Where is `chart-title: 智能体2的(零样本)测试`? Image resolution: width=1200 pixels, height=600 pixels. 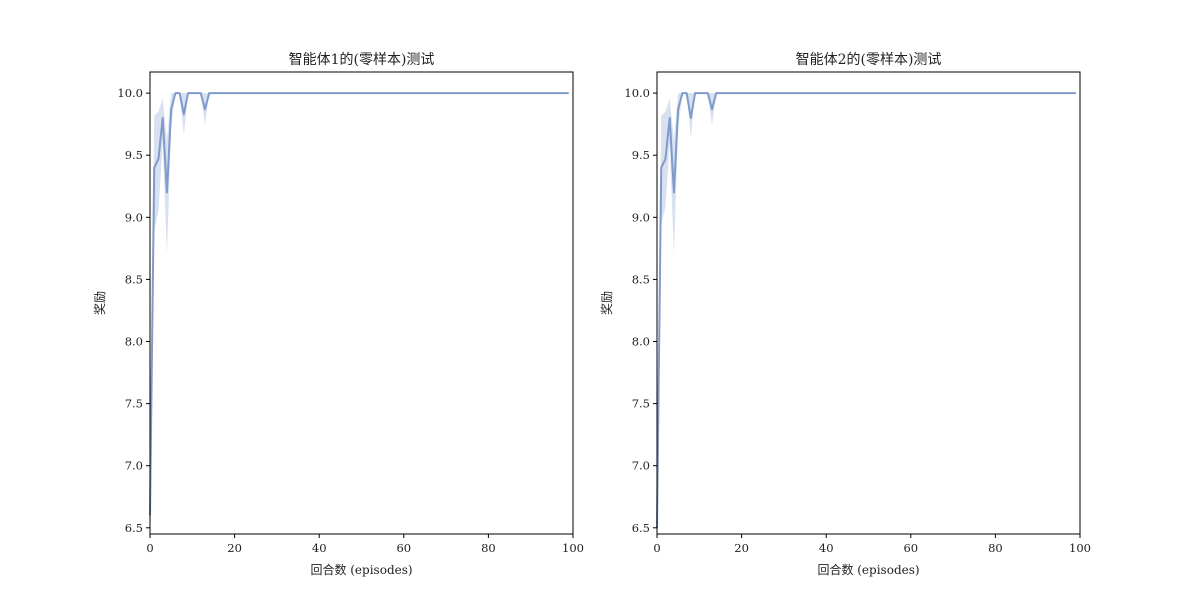
chart-title: 智能体2的(零样本)测试 is located at coordinates (869, 60).